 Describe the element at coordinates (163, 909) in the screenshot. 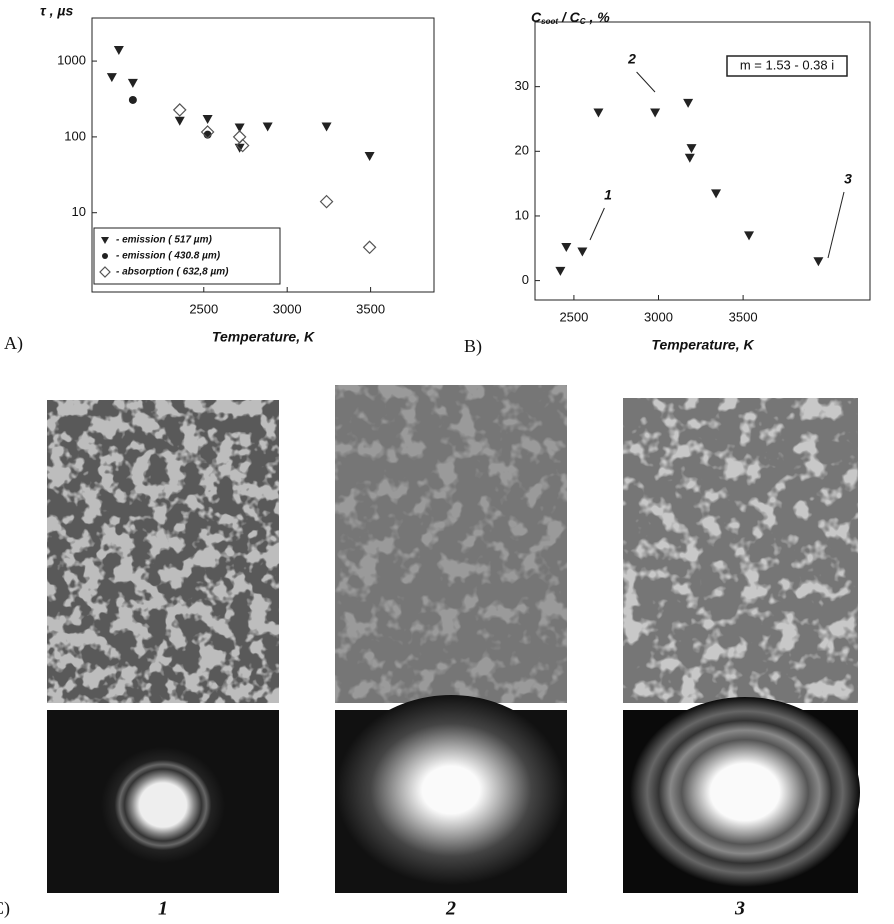

I see `caption: 1` at that location.